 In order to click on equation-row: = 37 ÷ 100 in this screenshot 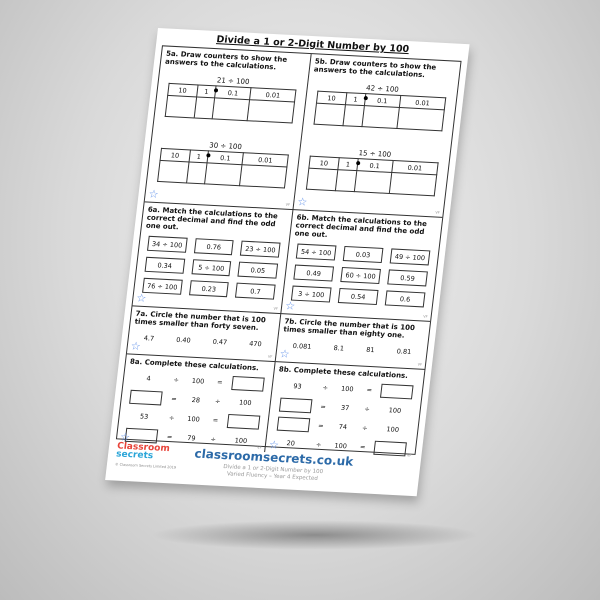, I will do `click(345, 407)`.